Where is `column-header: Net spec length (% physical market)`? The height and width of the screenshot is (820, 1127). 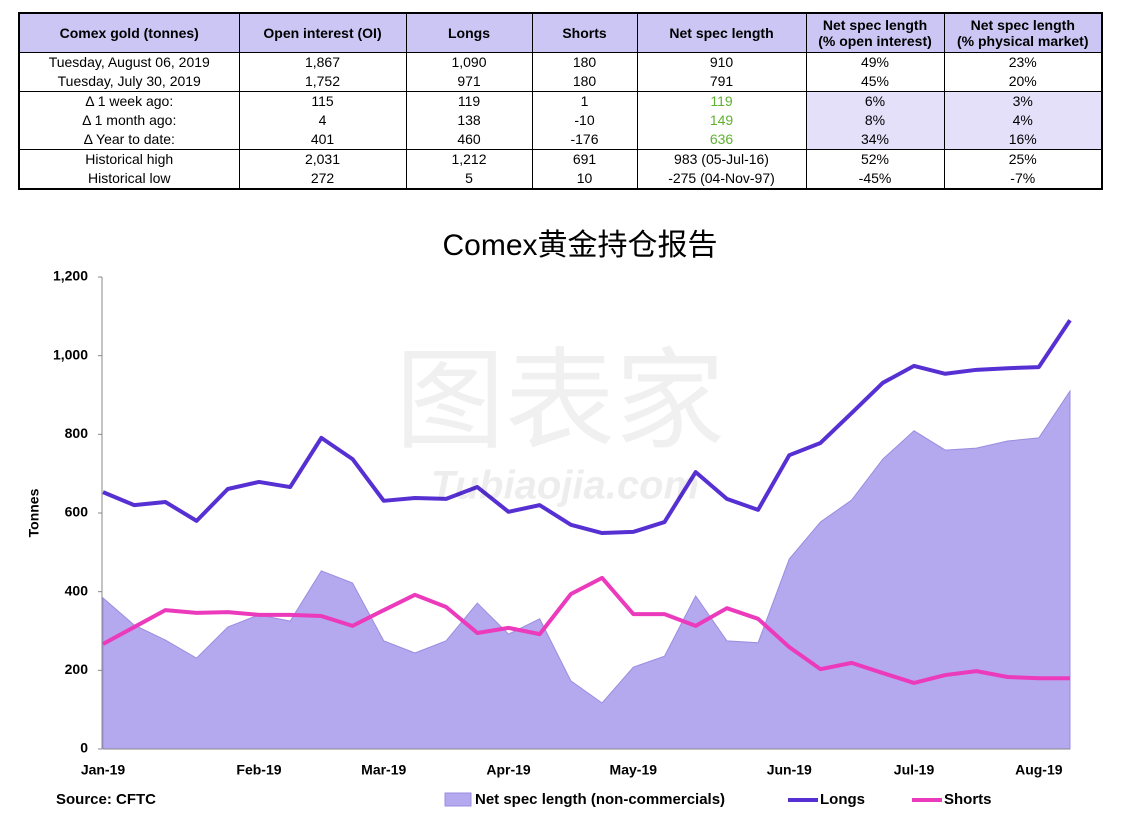
column-header: Net spec length (% physical market) is located at coordinates (1023, 32).